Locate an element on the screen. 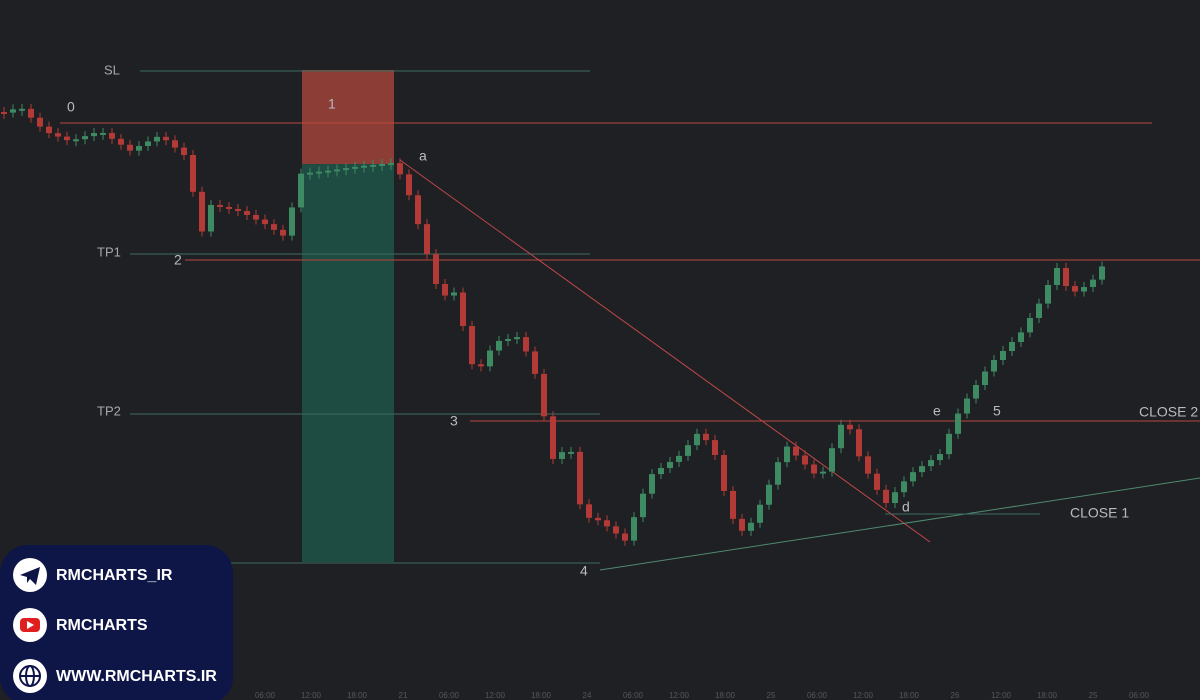  wave-label: 3 is located at coordinates (454, 421).